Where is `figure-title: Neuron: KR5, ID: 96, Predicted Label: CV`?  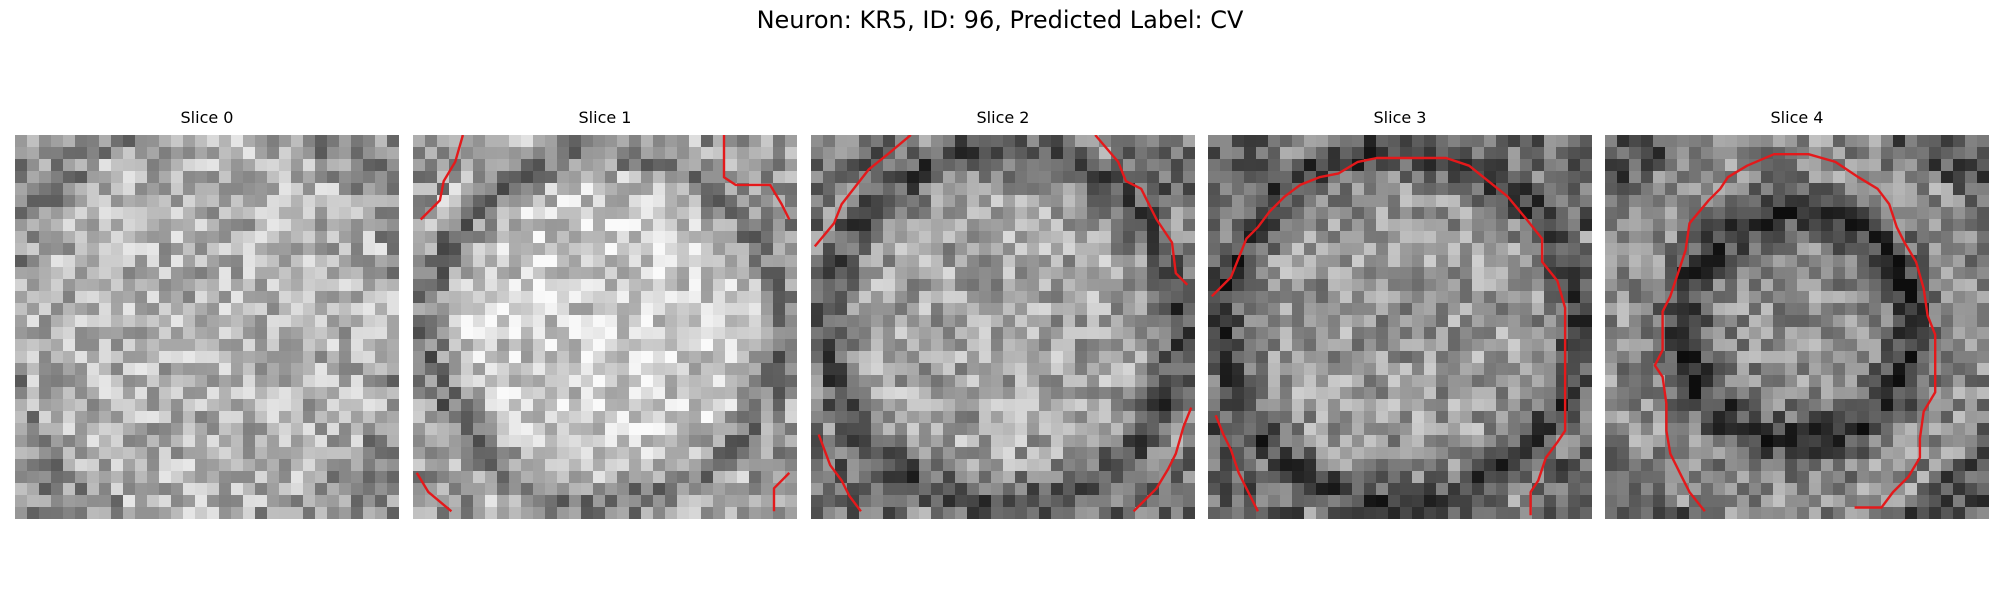 figure-title: Neuron: KR5, ID: 96, Predicted Label: CV is located at coordinates (1000, 20).